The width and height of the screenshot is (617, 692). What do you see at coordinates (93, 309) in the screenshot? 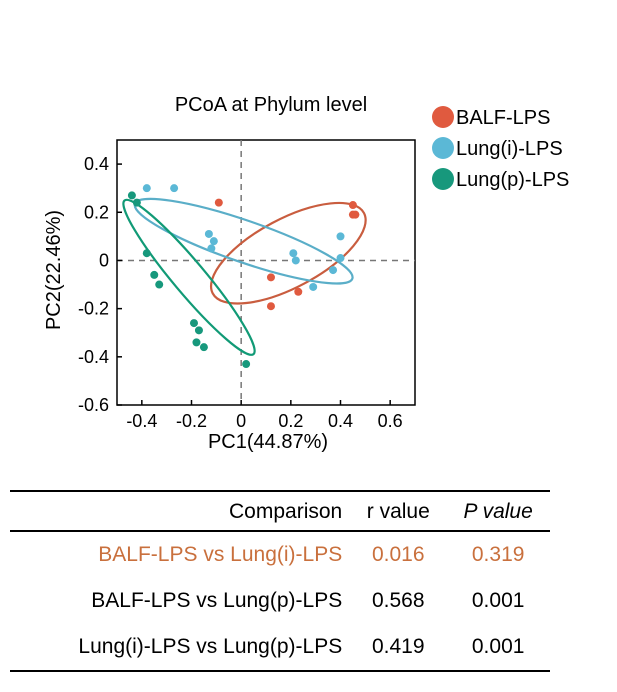
I see `y-tick-label: -0.2` at bounding box center [93, 309].